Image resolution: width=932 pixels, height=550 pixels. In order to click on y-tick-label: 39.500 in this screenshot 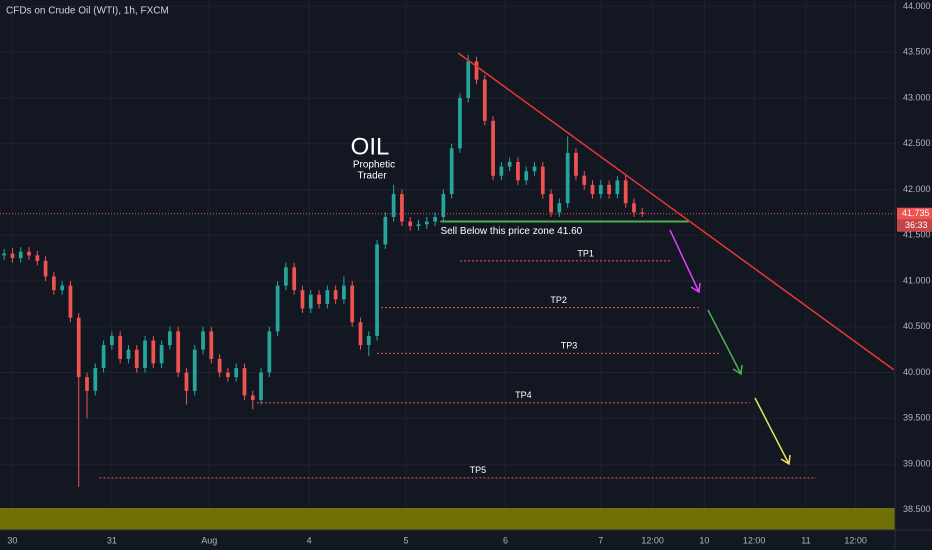, I will do `click(917, 418)`.